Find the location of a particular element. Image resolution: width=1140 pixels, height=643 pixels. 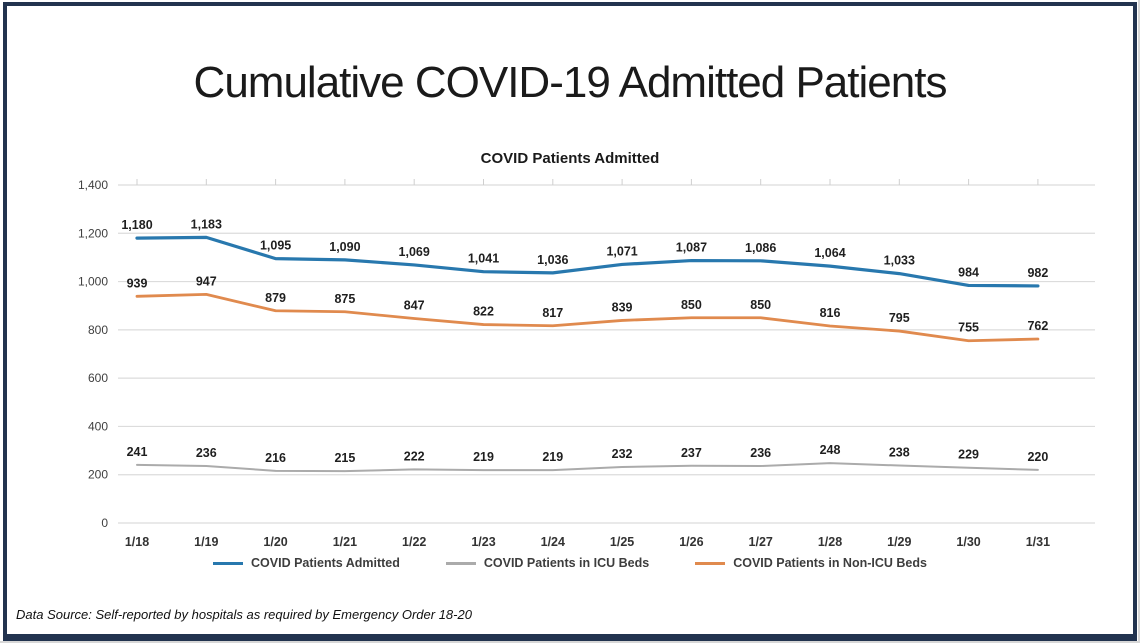

page-title: Cumulative COVID-19 Admitted Patients is located at coordinates (570, 82).